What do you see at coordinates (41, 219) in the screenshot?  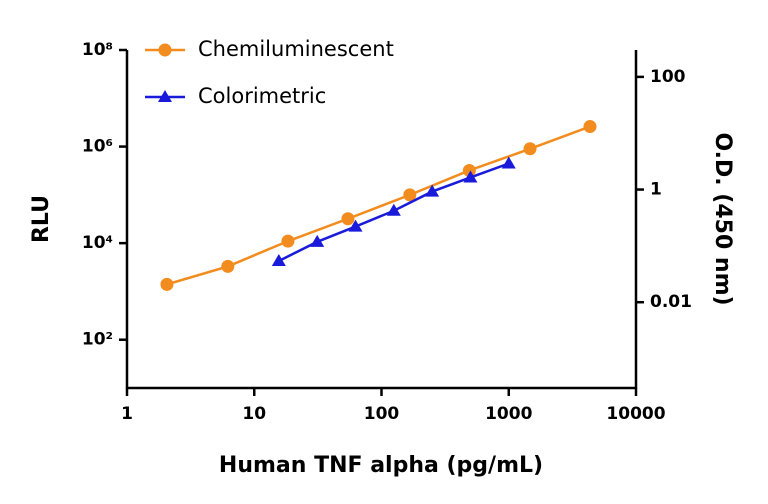 I see `y-axis-title: RLU` at bounding box center [41, 219].